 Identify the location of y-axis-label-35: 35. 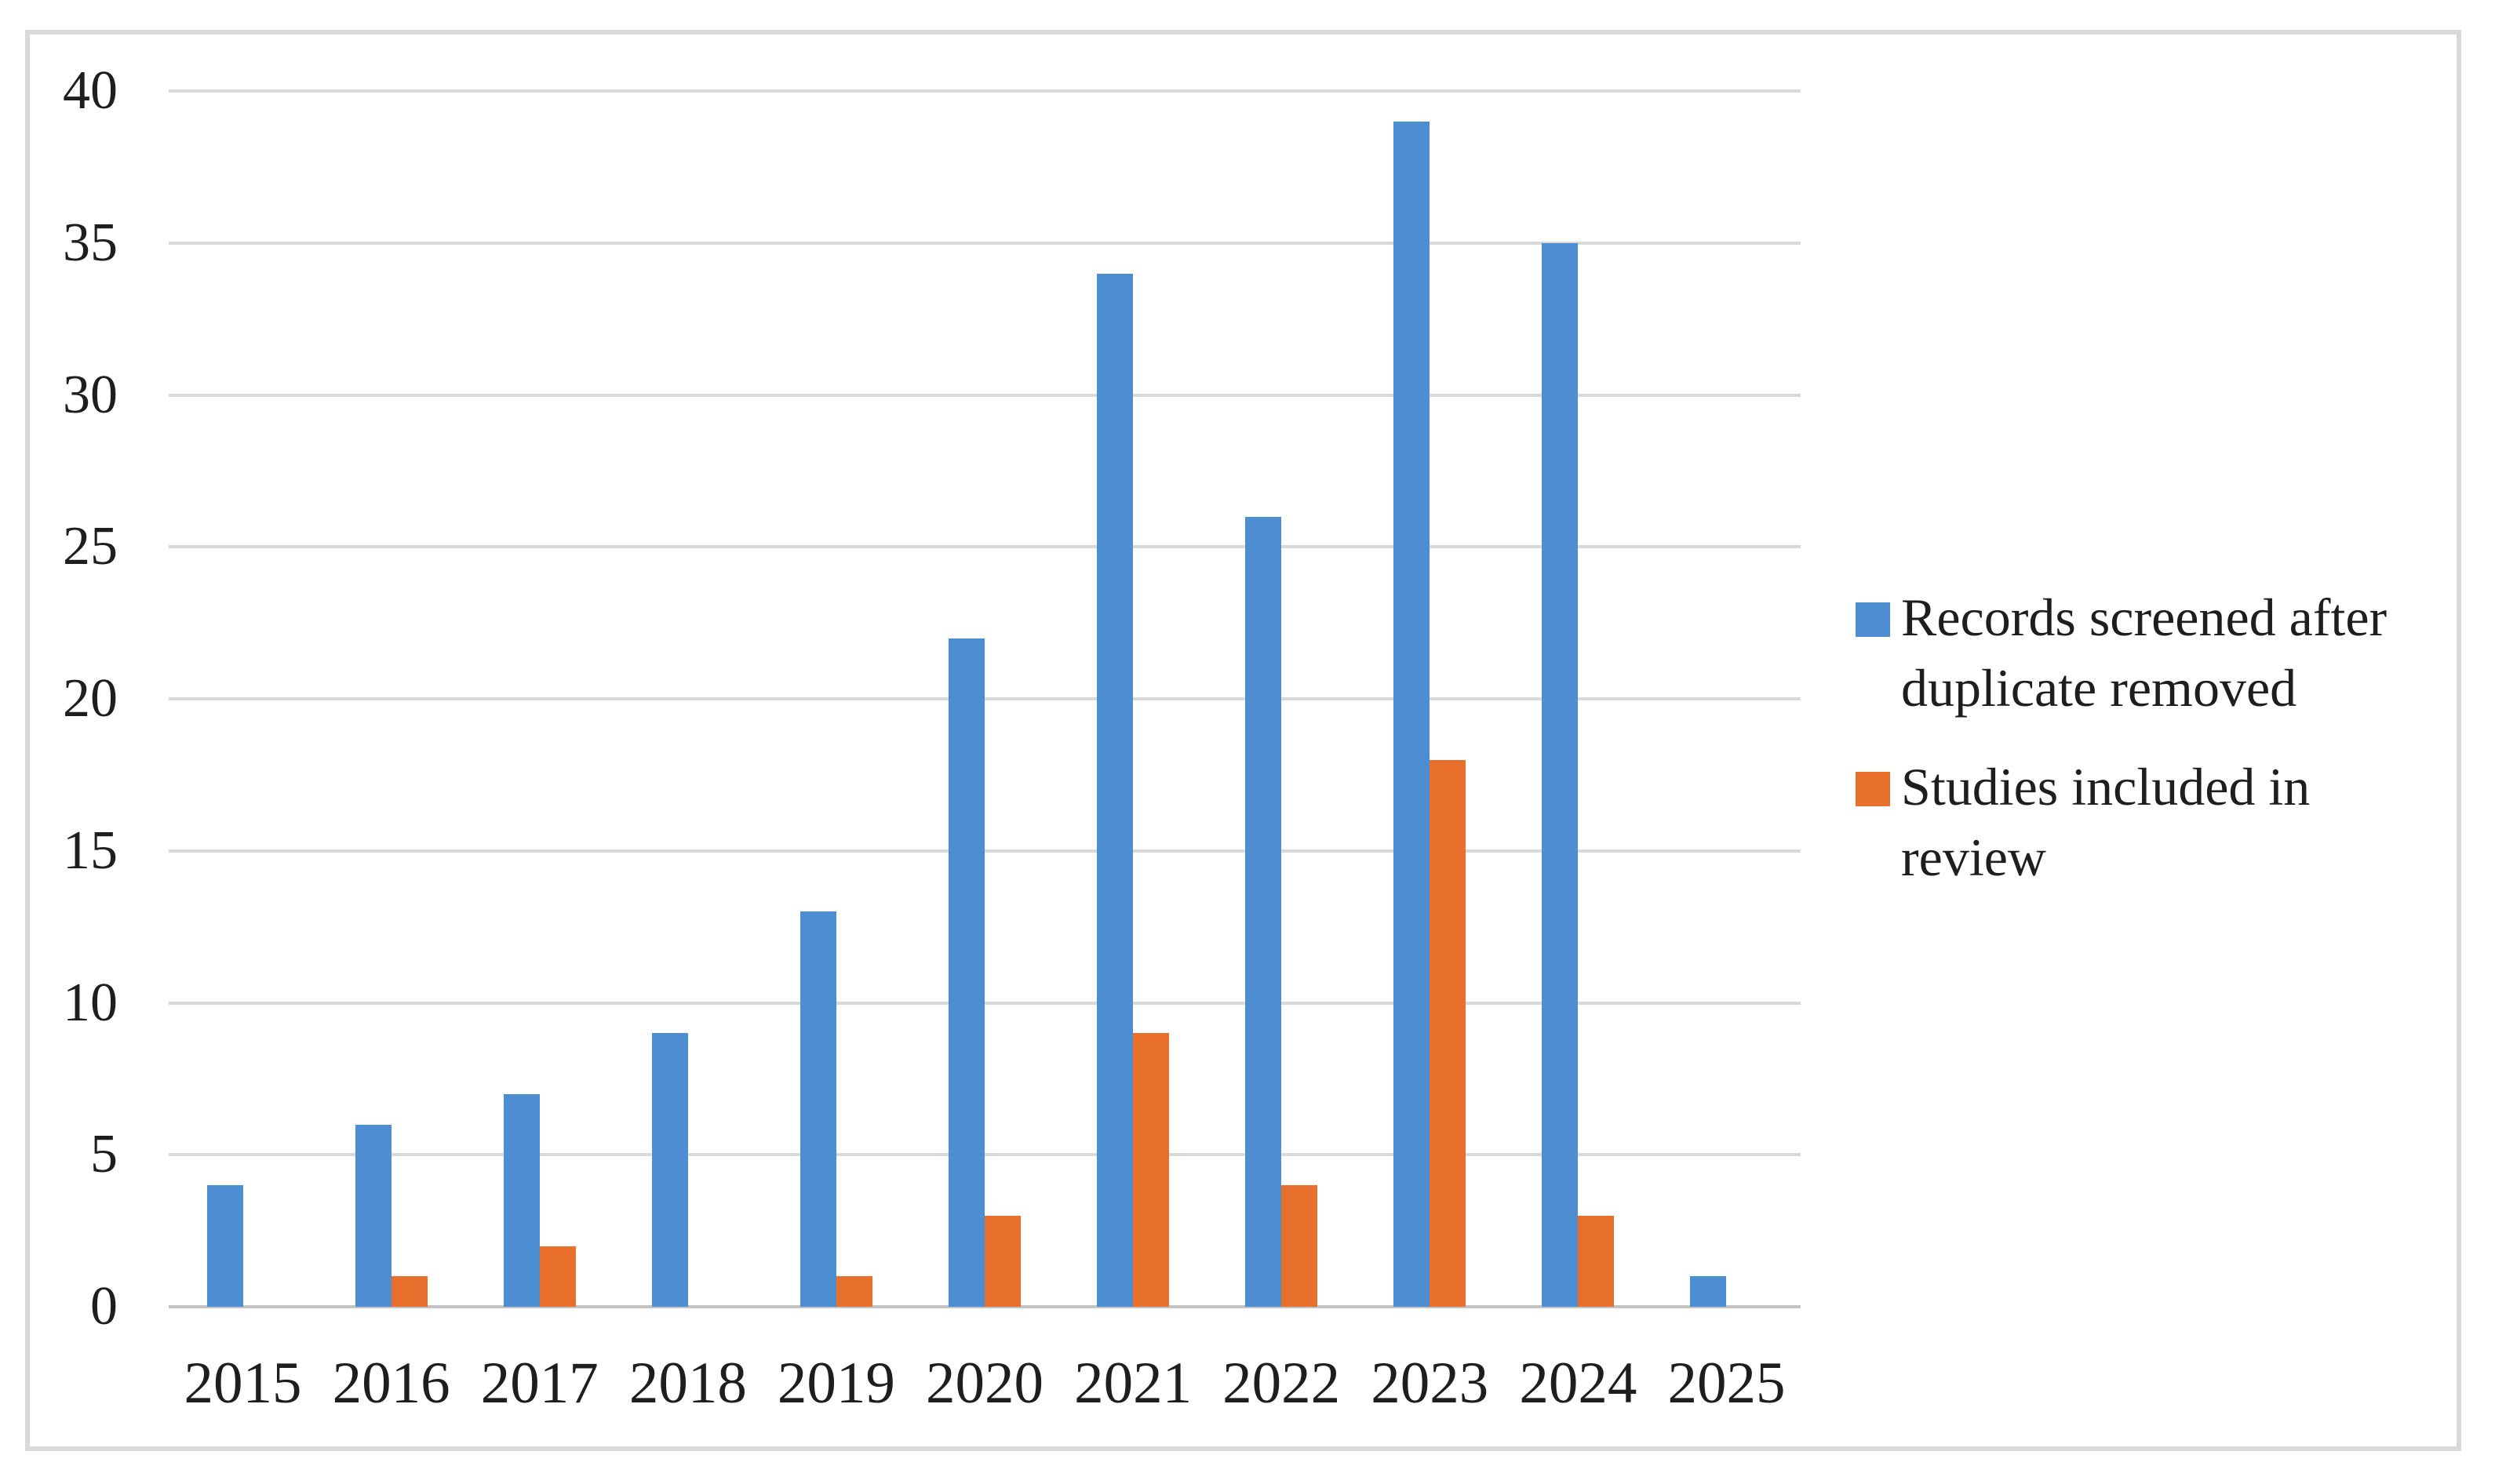
(90, 242).